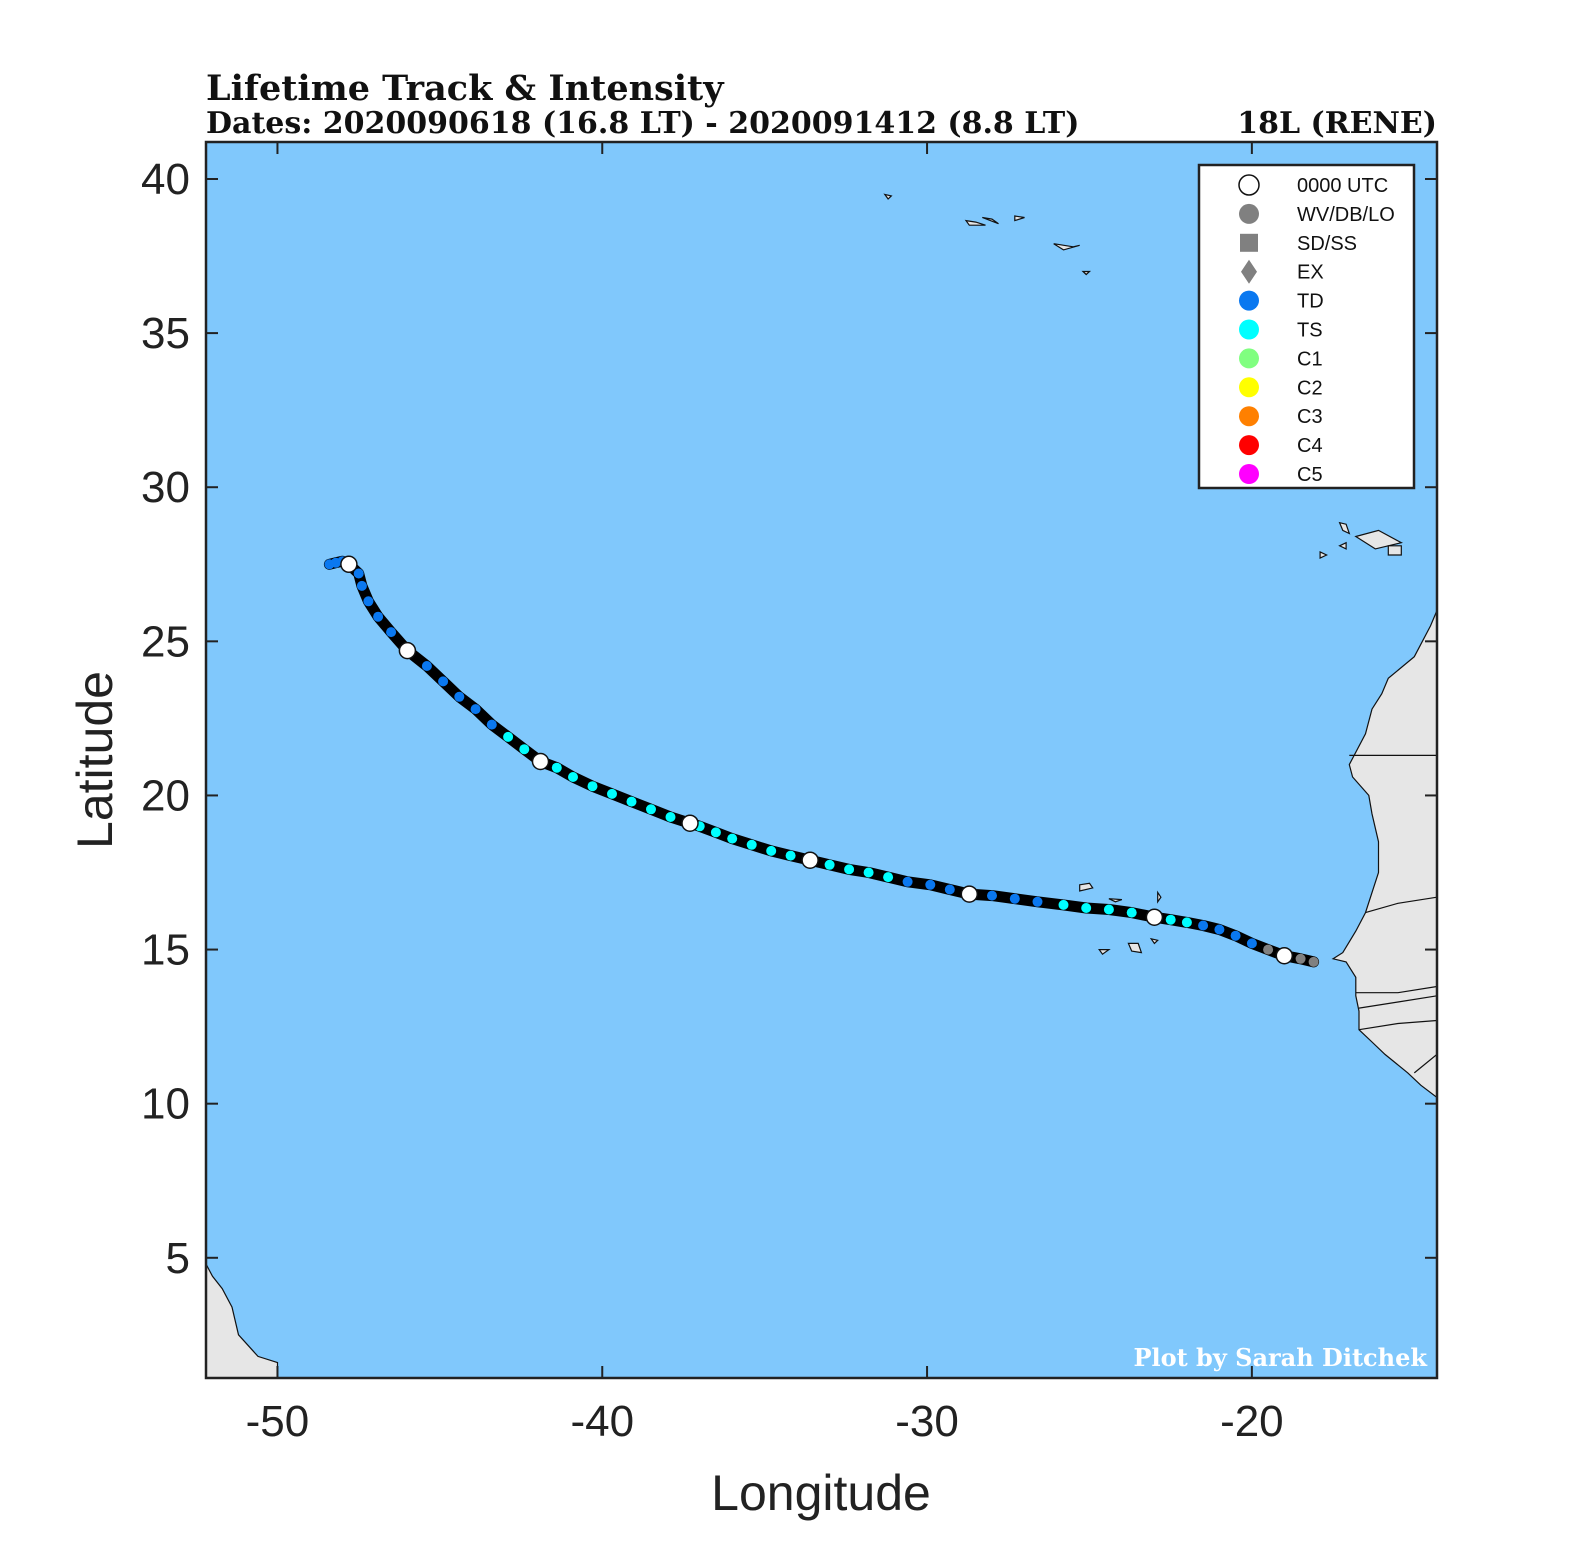 The image size is (1573, 1558). I want to click on legend-label: C4, so click(1310, 446).